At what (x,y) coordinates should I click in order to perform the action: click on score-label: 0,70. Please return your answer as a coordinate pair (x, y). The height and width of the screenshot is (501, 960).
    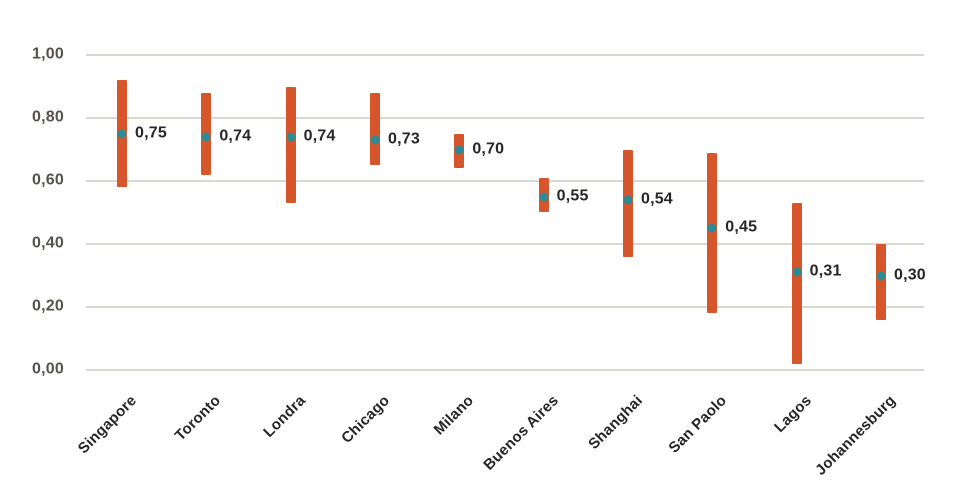
    Looking at the image, I should click on (488, 149).